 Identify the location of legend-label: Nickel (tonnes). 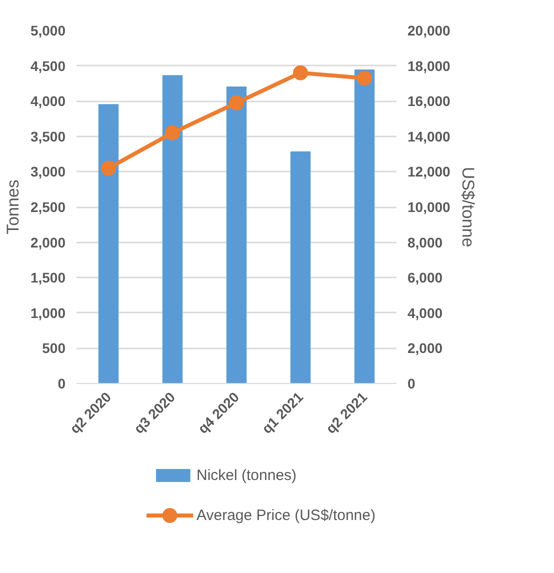
(246, 475).